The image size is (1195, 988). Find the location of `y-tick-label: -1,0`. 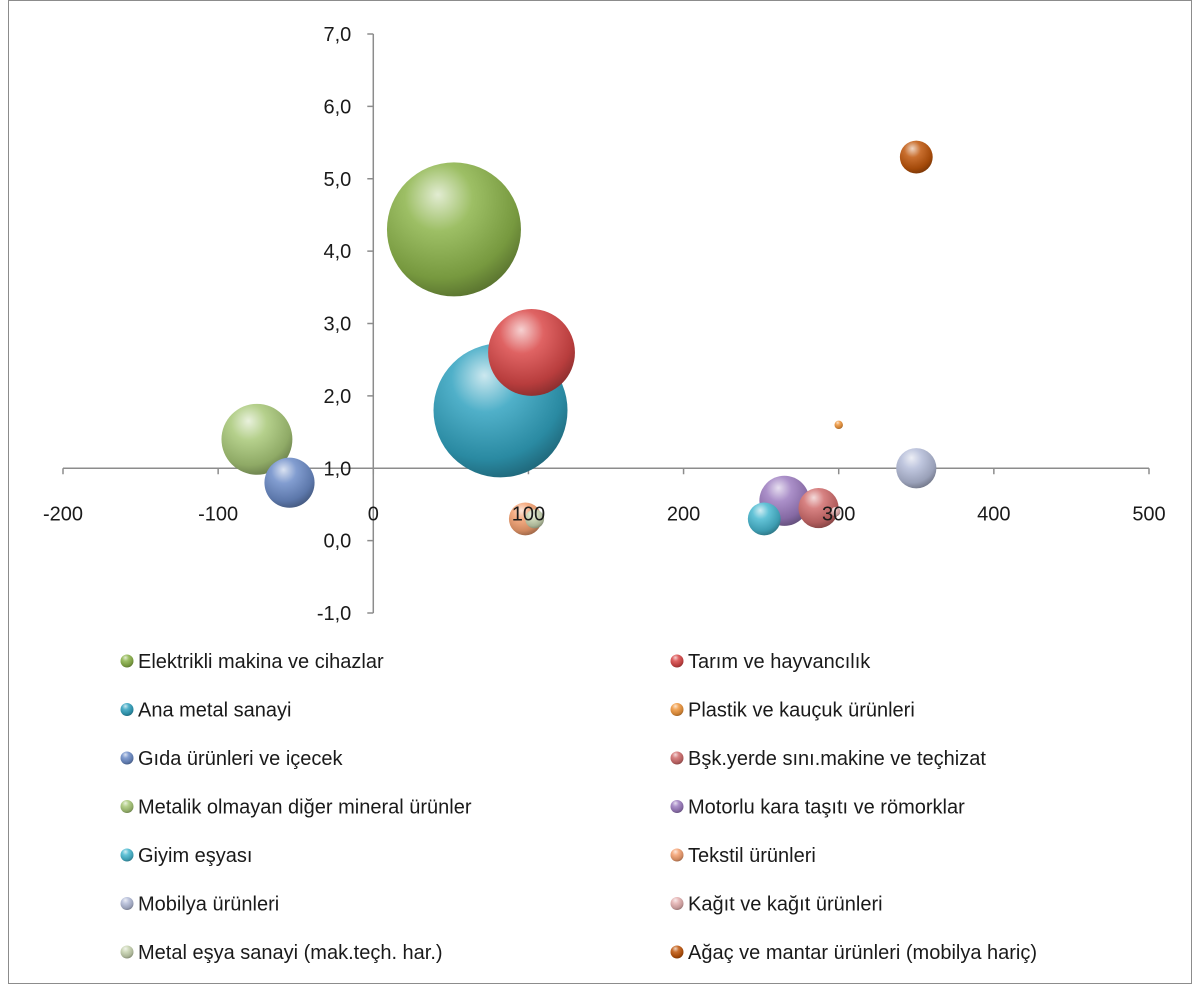

y-tick-label: -1,0 is located at coordinates (334, 614).